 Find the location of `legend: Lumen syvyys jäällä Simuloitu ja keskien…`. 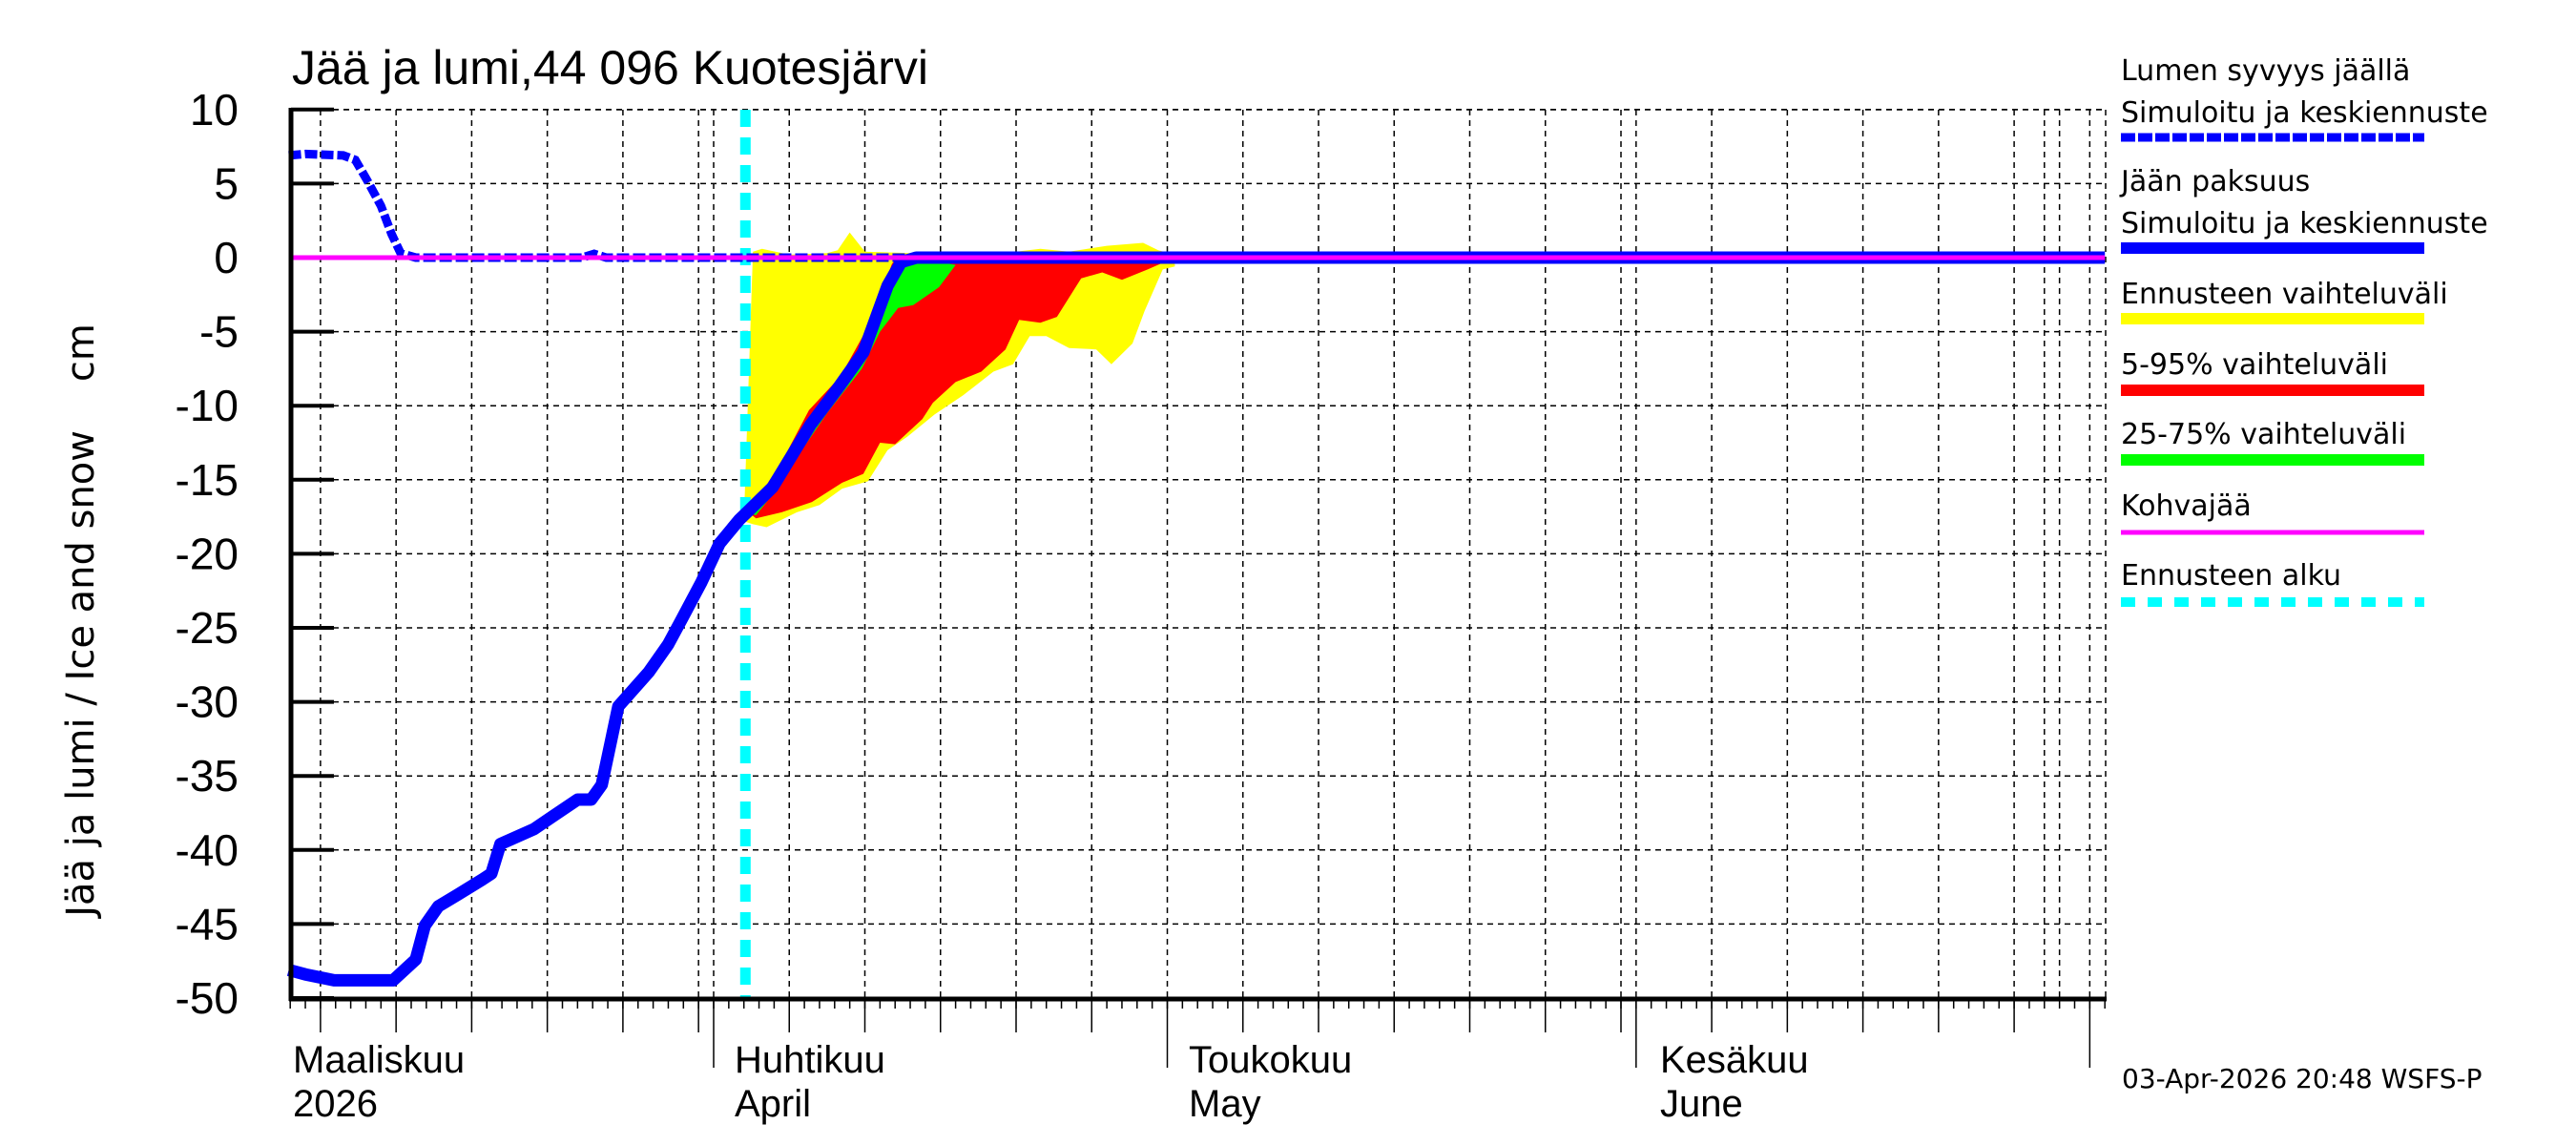

legend: Lumen syvyys jäällä Simuloitu ja keskien… is located at coordinates (2303, 330).